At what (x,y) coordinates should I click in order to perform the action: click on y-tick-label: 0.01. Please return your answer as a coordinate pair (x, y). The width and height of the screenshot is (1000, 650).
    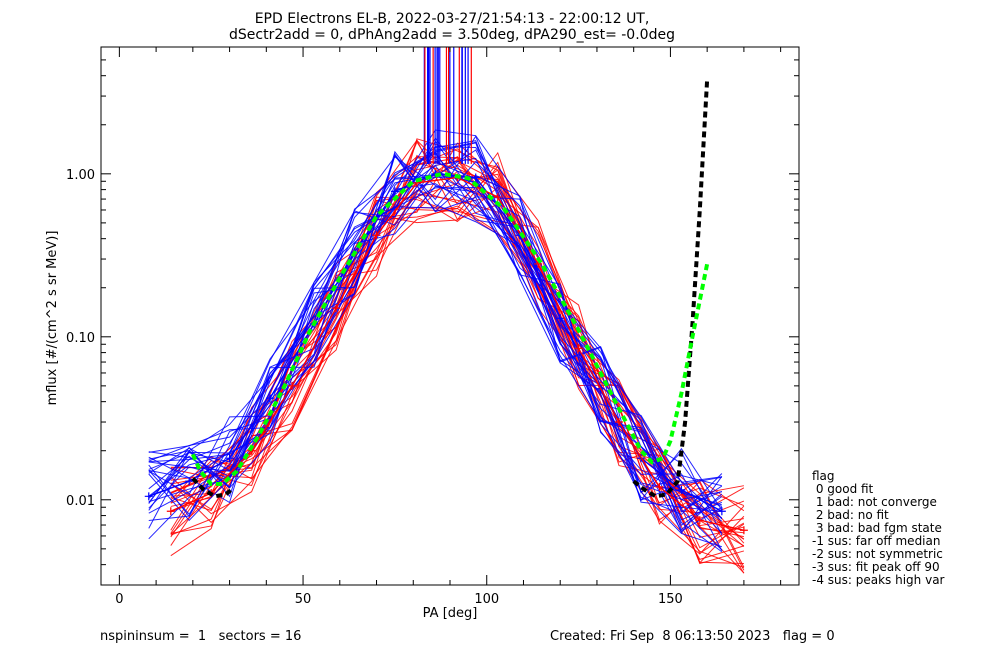
    Looking at the image, I should click on (80, 501).